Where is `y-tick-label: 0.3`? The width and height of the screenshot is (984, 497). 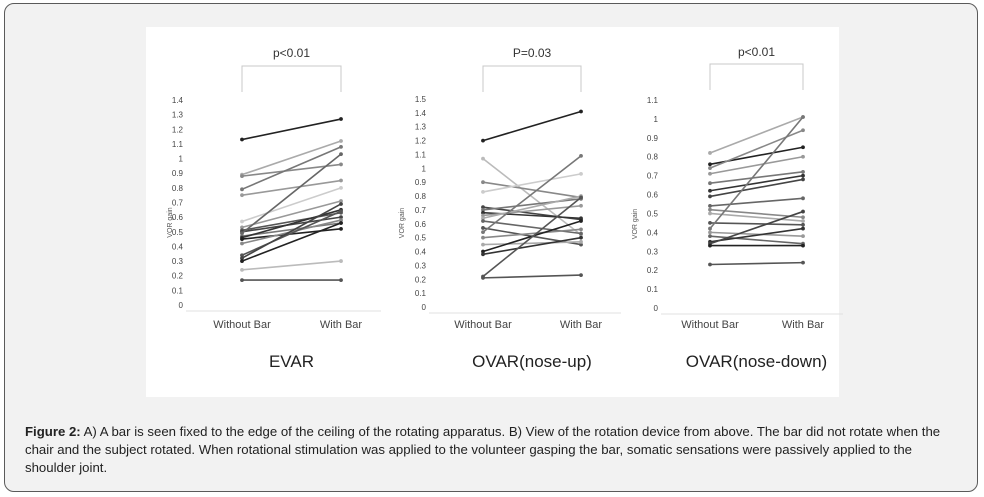
y-tick-label: 0.3 is located at coordinates (653, 251).